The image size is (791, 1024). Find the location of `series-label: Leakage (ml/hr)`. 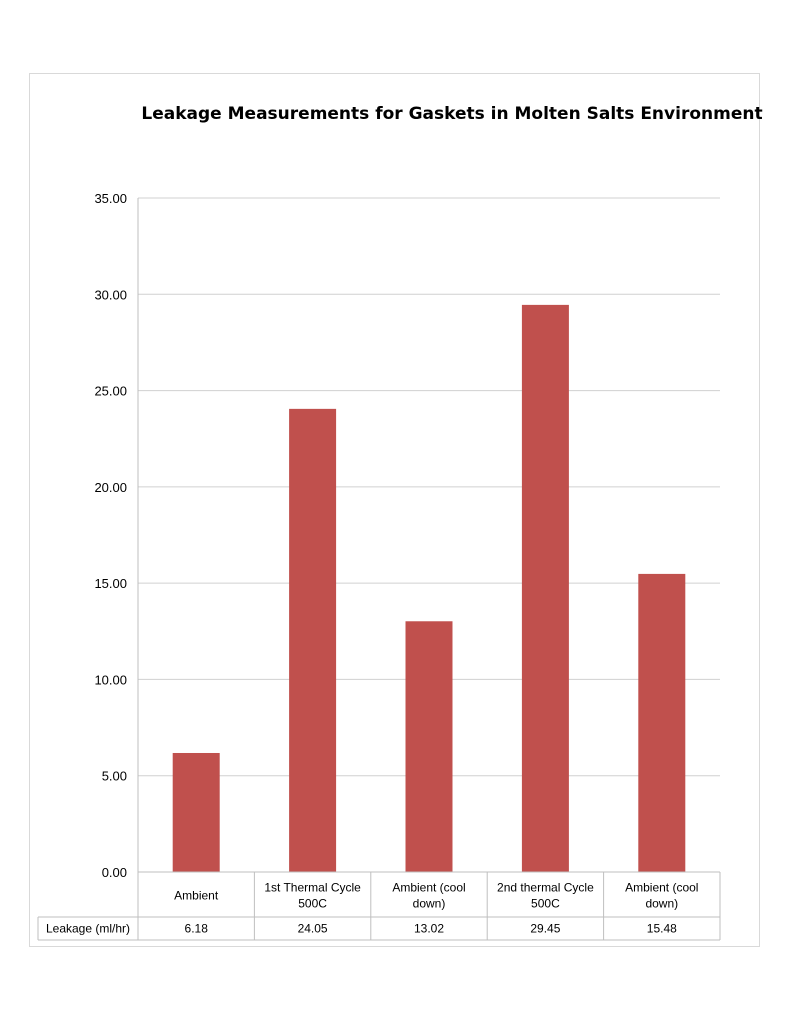

series-label: Leakage (ml/hr) is located at coordinates (88, 929).